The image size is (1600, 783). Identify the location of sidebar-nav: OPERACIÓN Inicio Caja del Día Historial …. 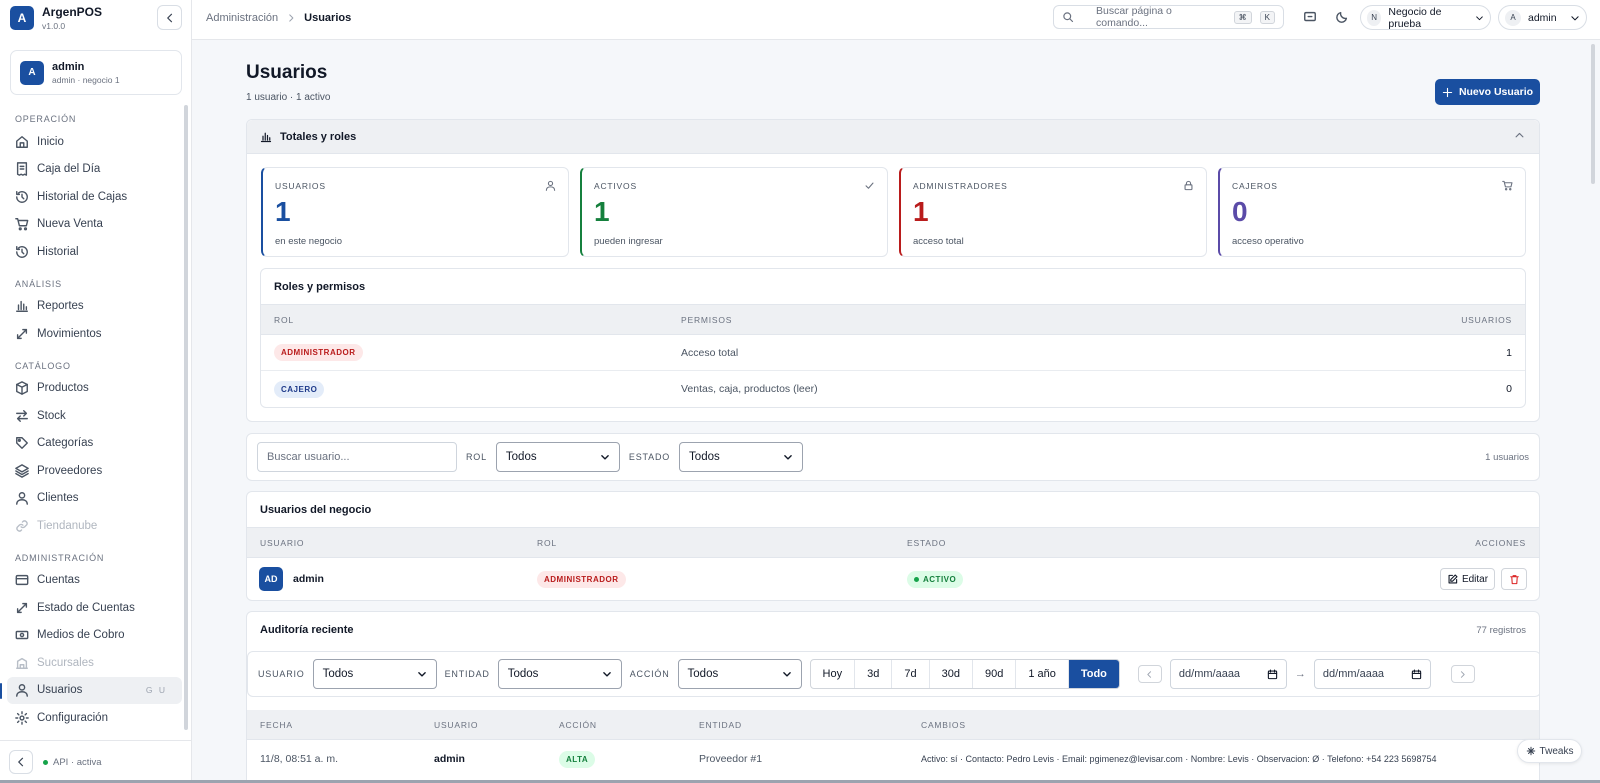
(95, 422).